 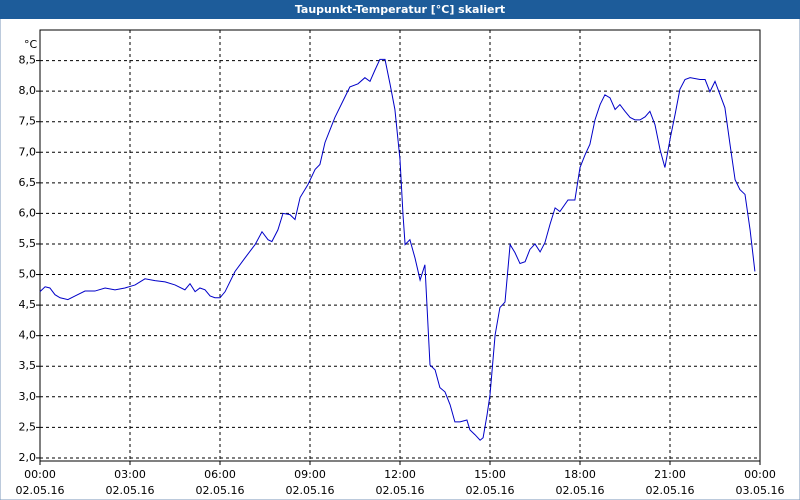 I want to click on title-bar, so click(x=400, y=9).